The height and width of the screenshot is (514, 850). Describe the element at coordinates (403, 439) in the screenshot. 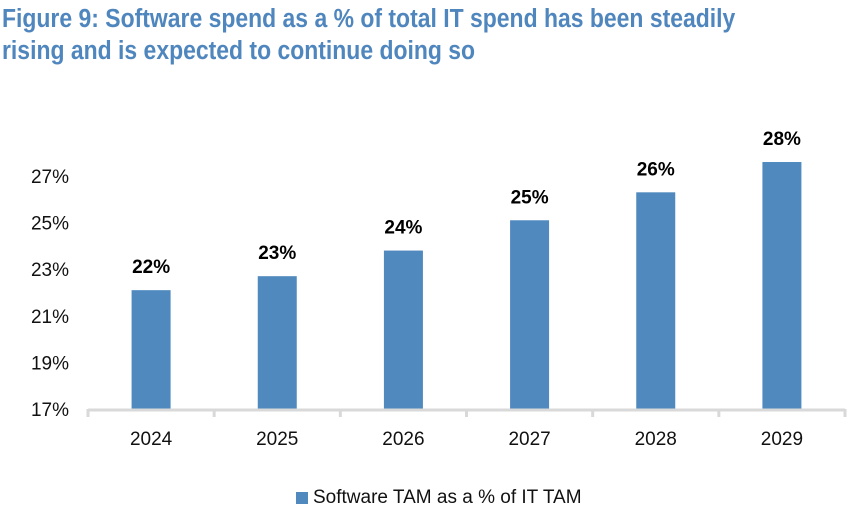

I see `x-tick-label: 2026` at that location.